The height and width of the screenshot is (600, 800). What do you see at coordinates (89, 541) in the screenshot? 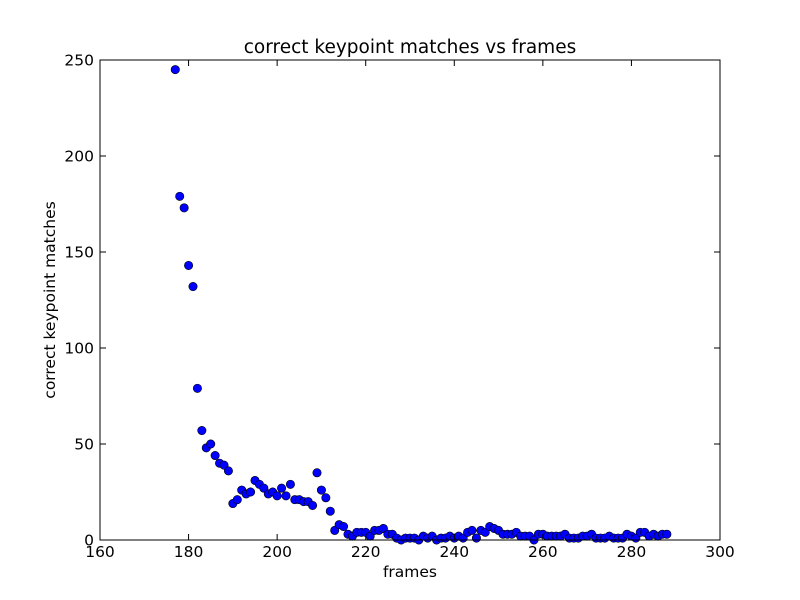
I see `y-tick-label: 0` at bounding box center [89, 541].